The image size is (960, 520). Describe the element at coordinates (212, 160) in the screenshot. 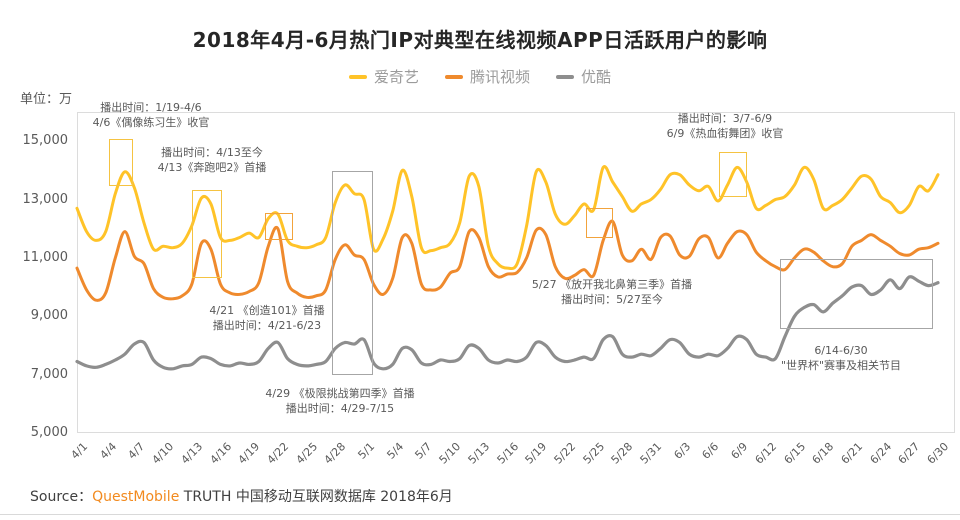

I see `annotation-keep-running-2: 播出时间：4/13至今 4/13《奔跑吧2》首播` at that location.